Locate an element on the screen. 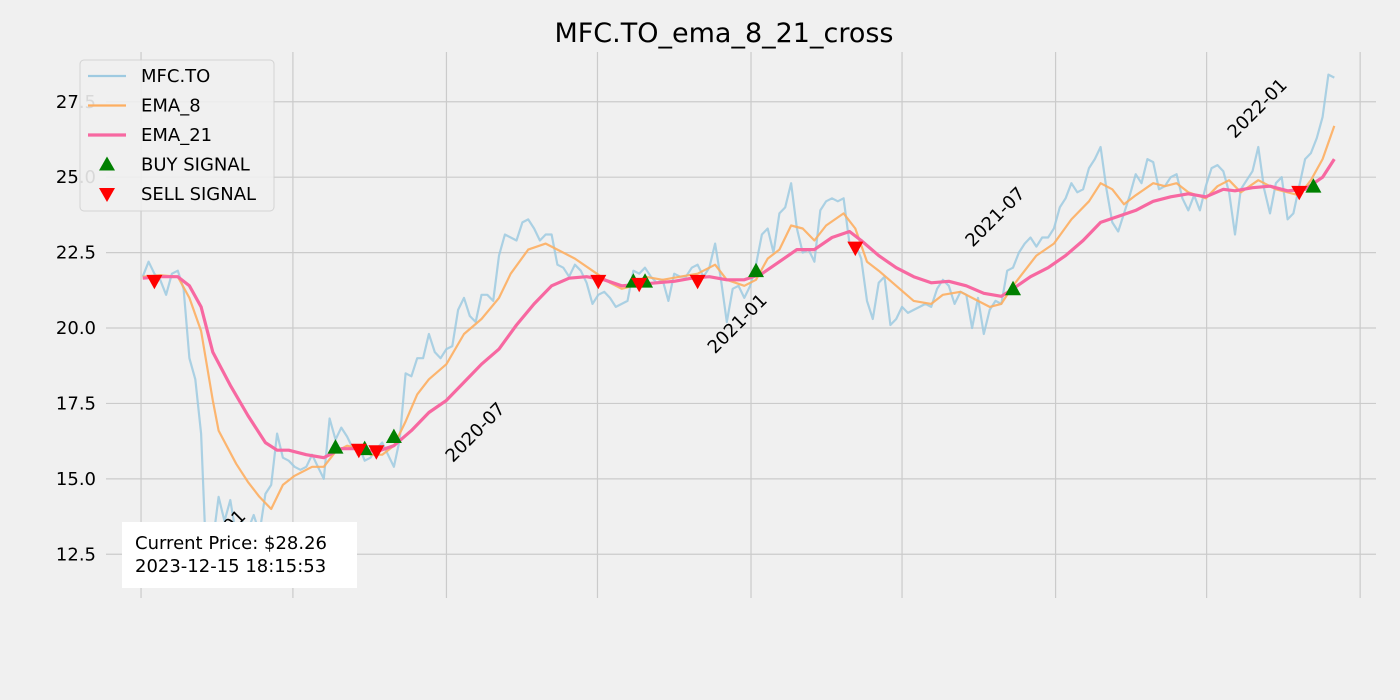 The width and height of the screenshot is (1400, 700). legend-items: MFC.TO EMA_8 EMA_21 BUY SIGNAL SELL SIGNAL is located at coordinates (172, 135).